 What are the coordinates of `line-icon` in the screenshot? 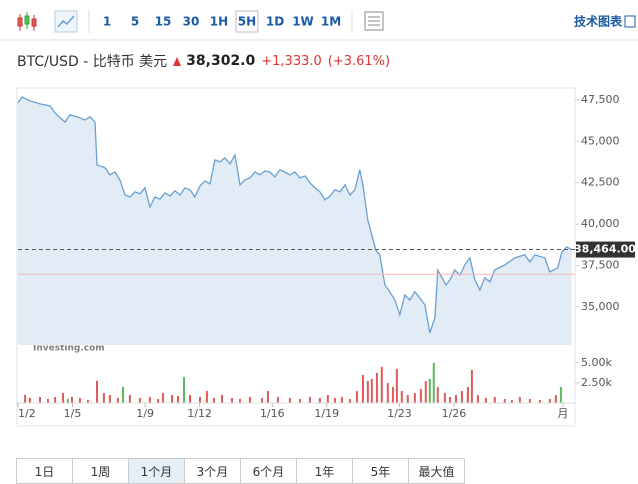 It's located at (66, 21).